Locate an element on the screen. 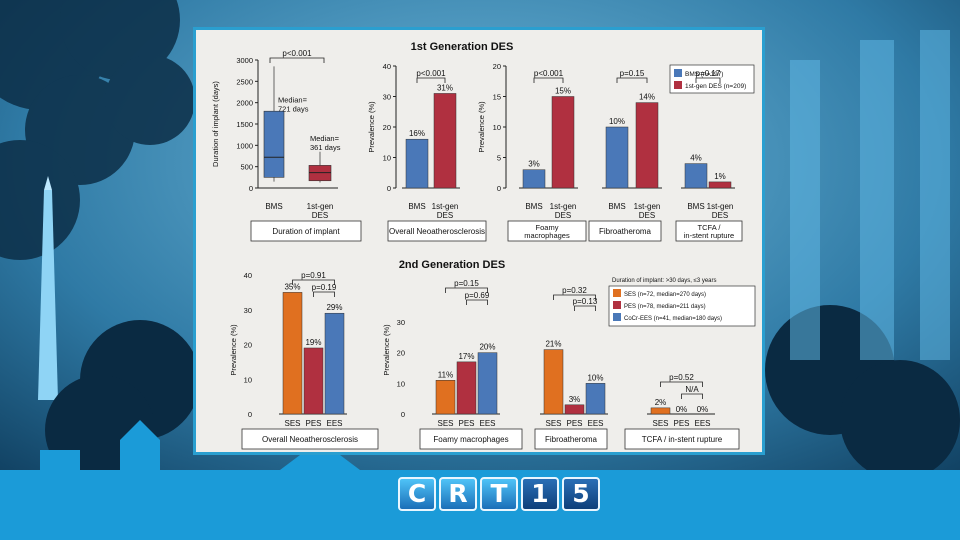  data-label: 17% is located at coordinates (466, 356).